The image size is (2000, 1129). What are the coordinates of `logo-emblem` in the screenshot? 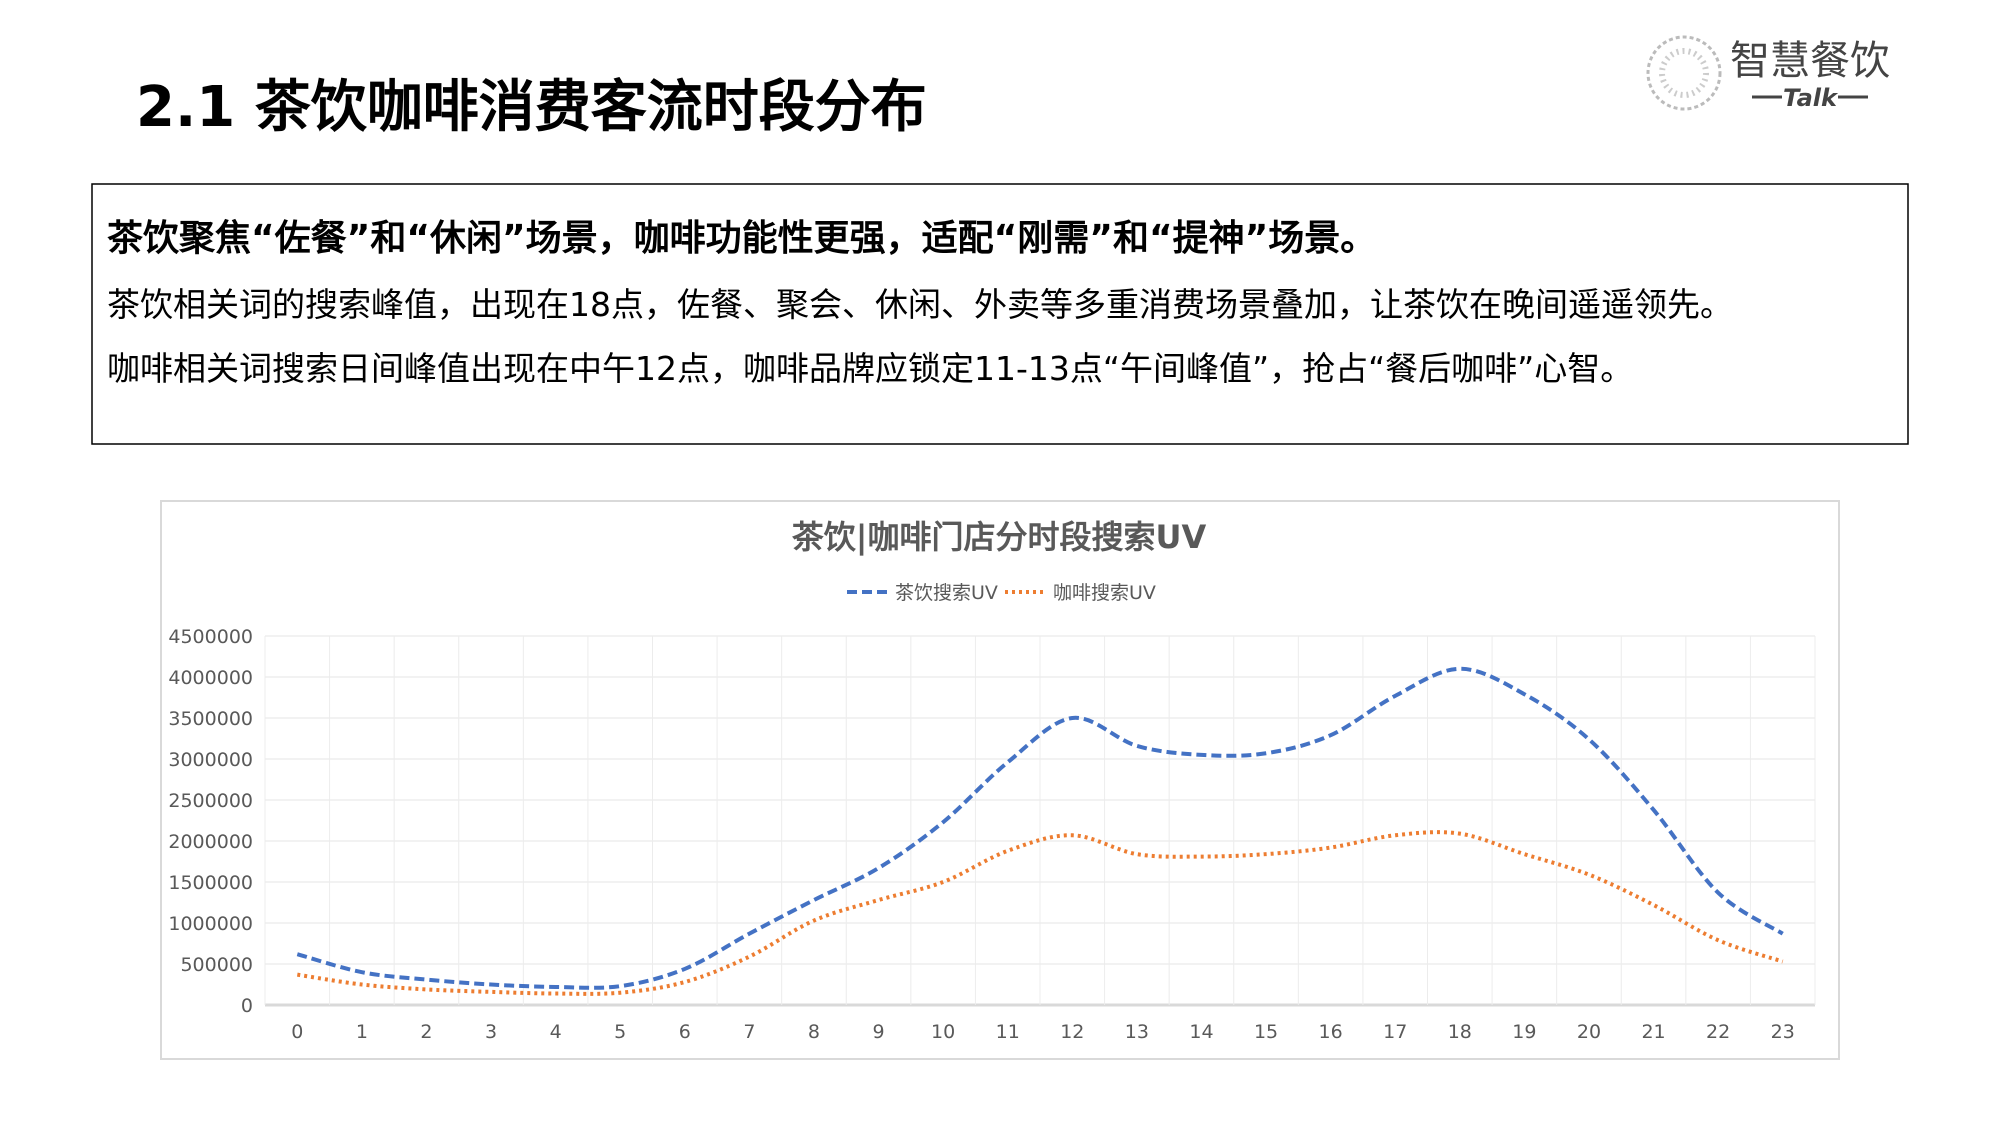 It's located at (1684, 73).